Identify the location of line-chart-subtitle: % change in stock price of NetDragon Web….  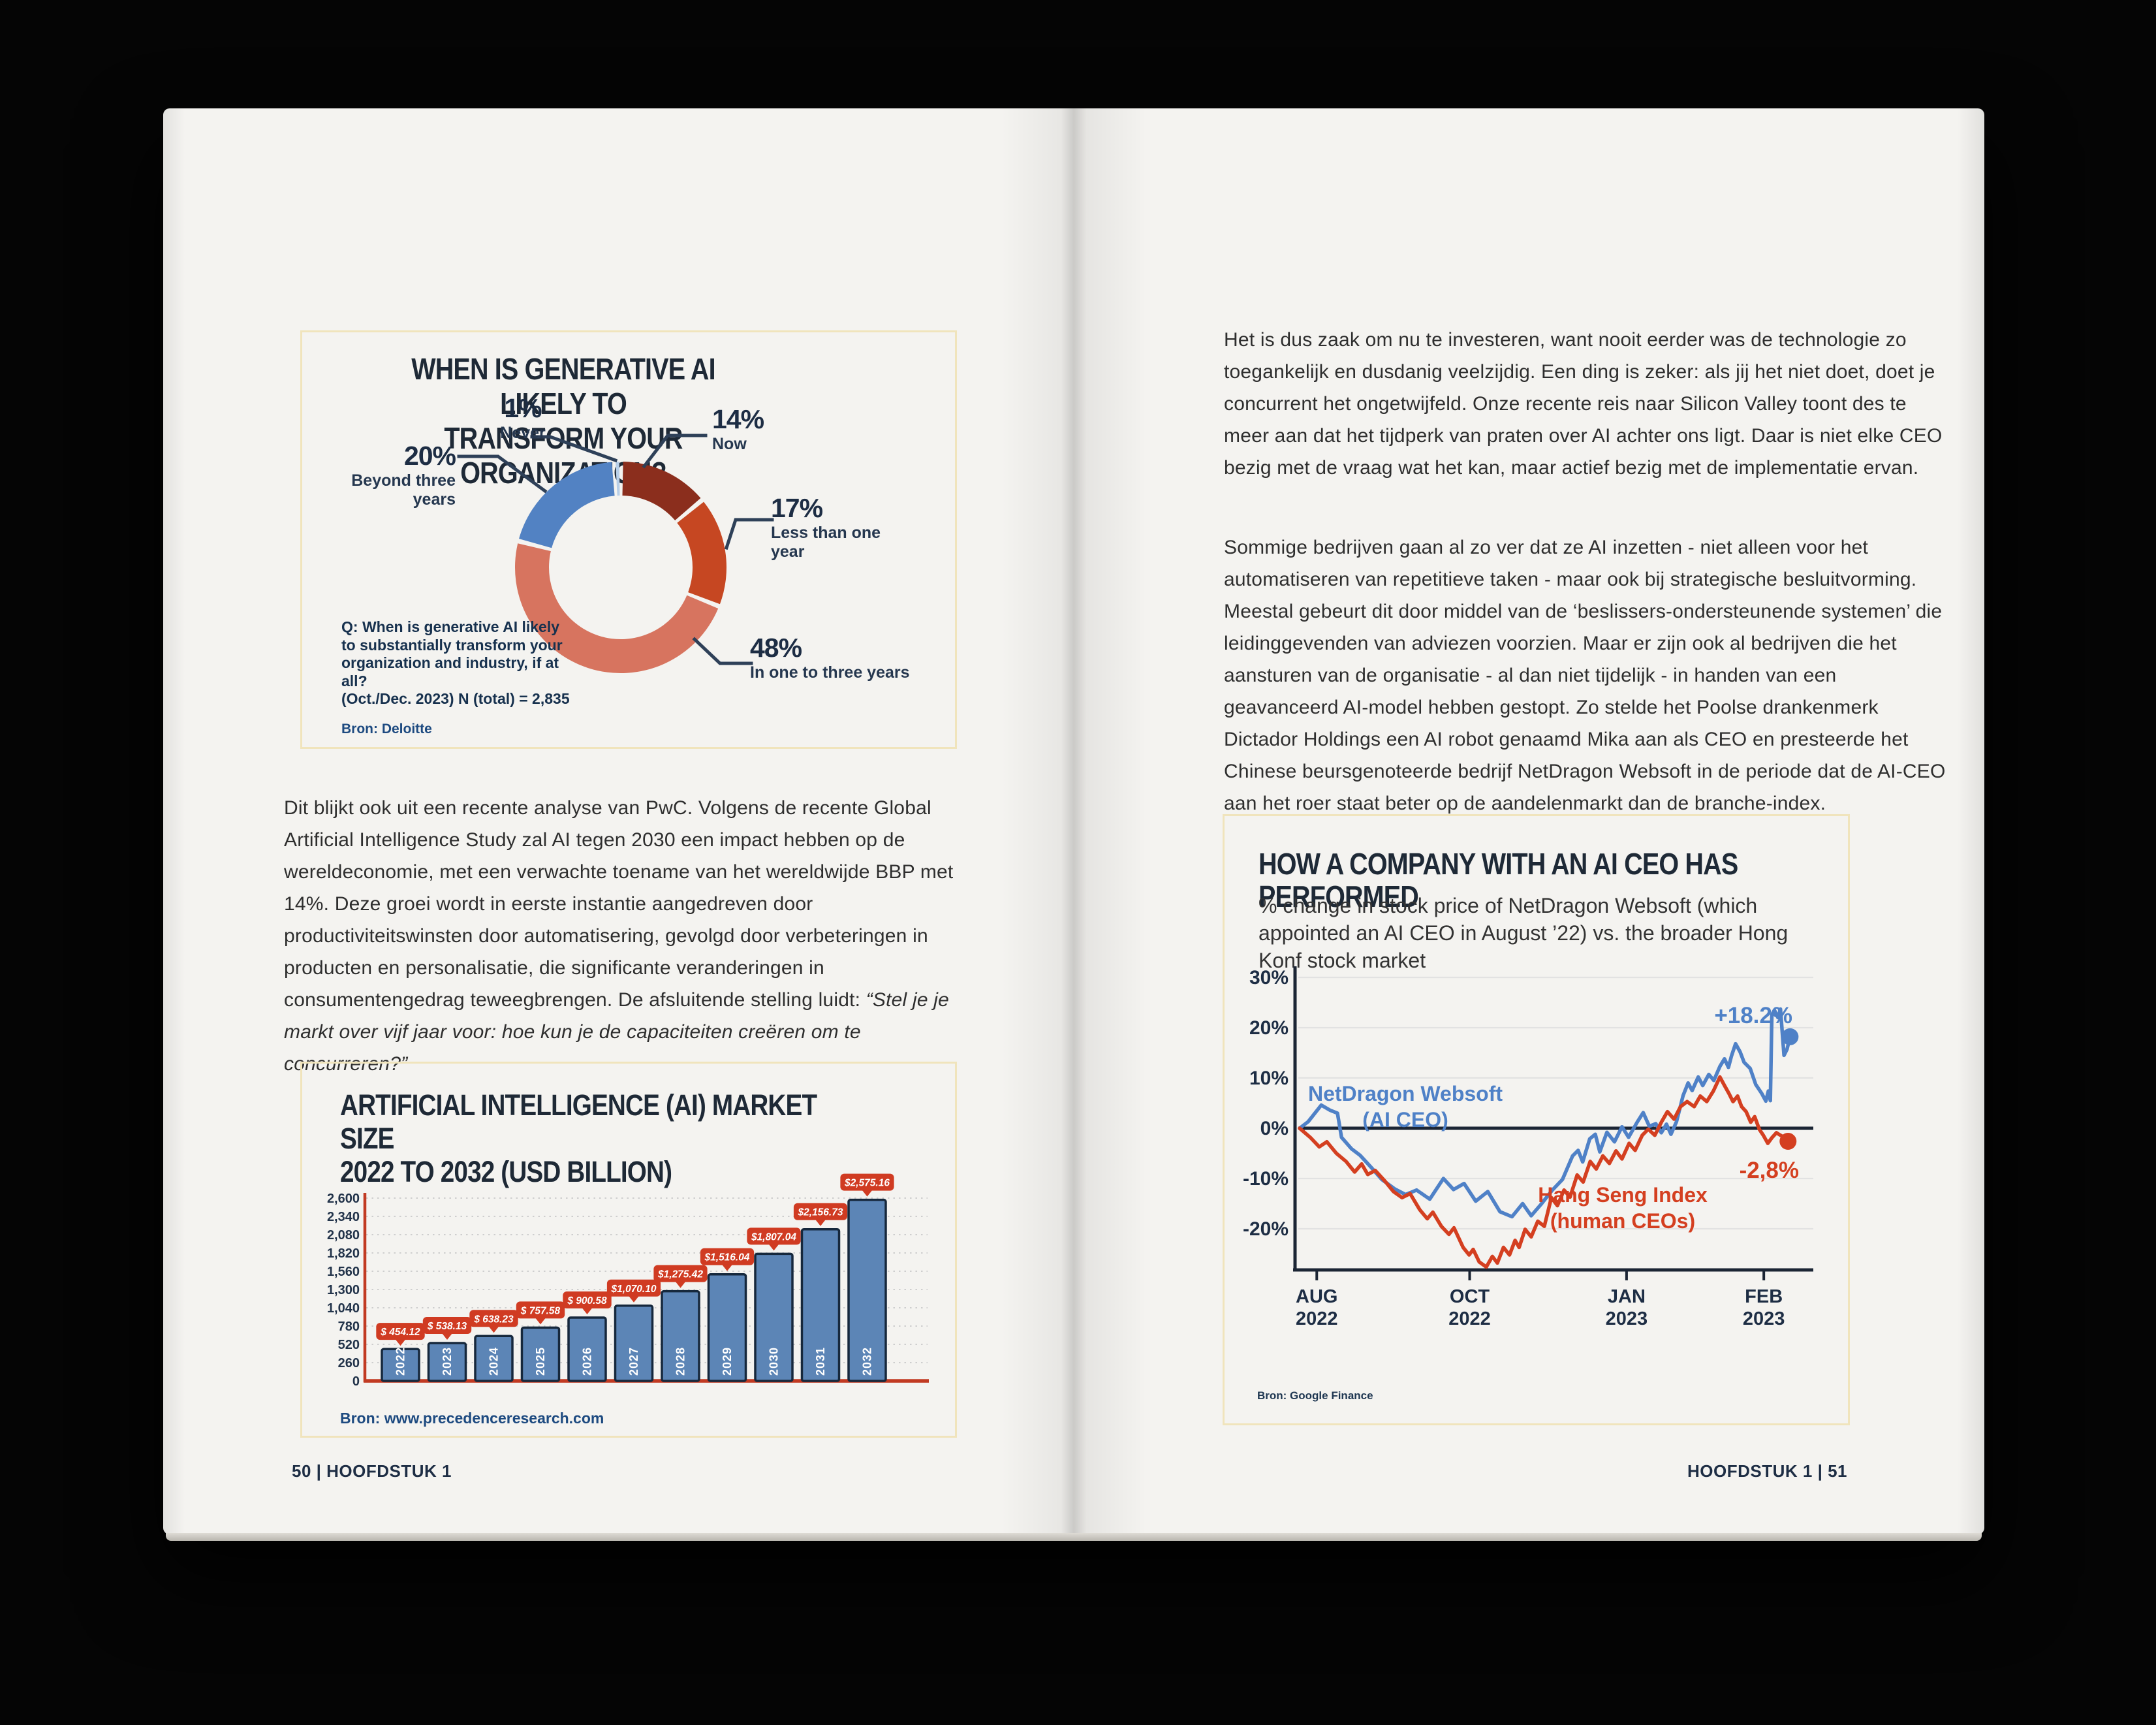
(1523, 933).